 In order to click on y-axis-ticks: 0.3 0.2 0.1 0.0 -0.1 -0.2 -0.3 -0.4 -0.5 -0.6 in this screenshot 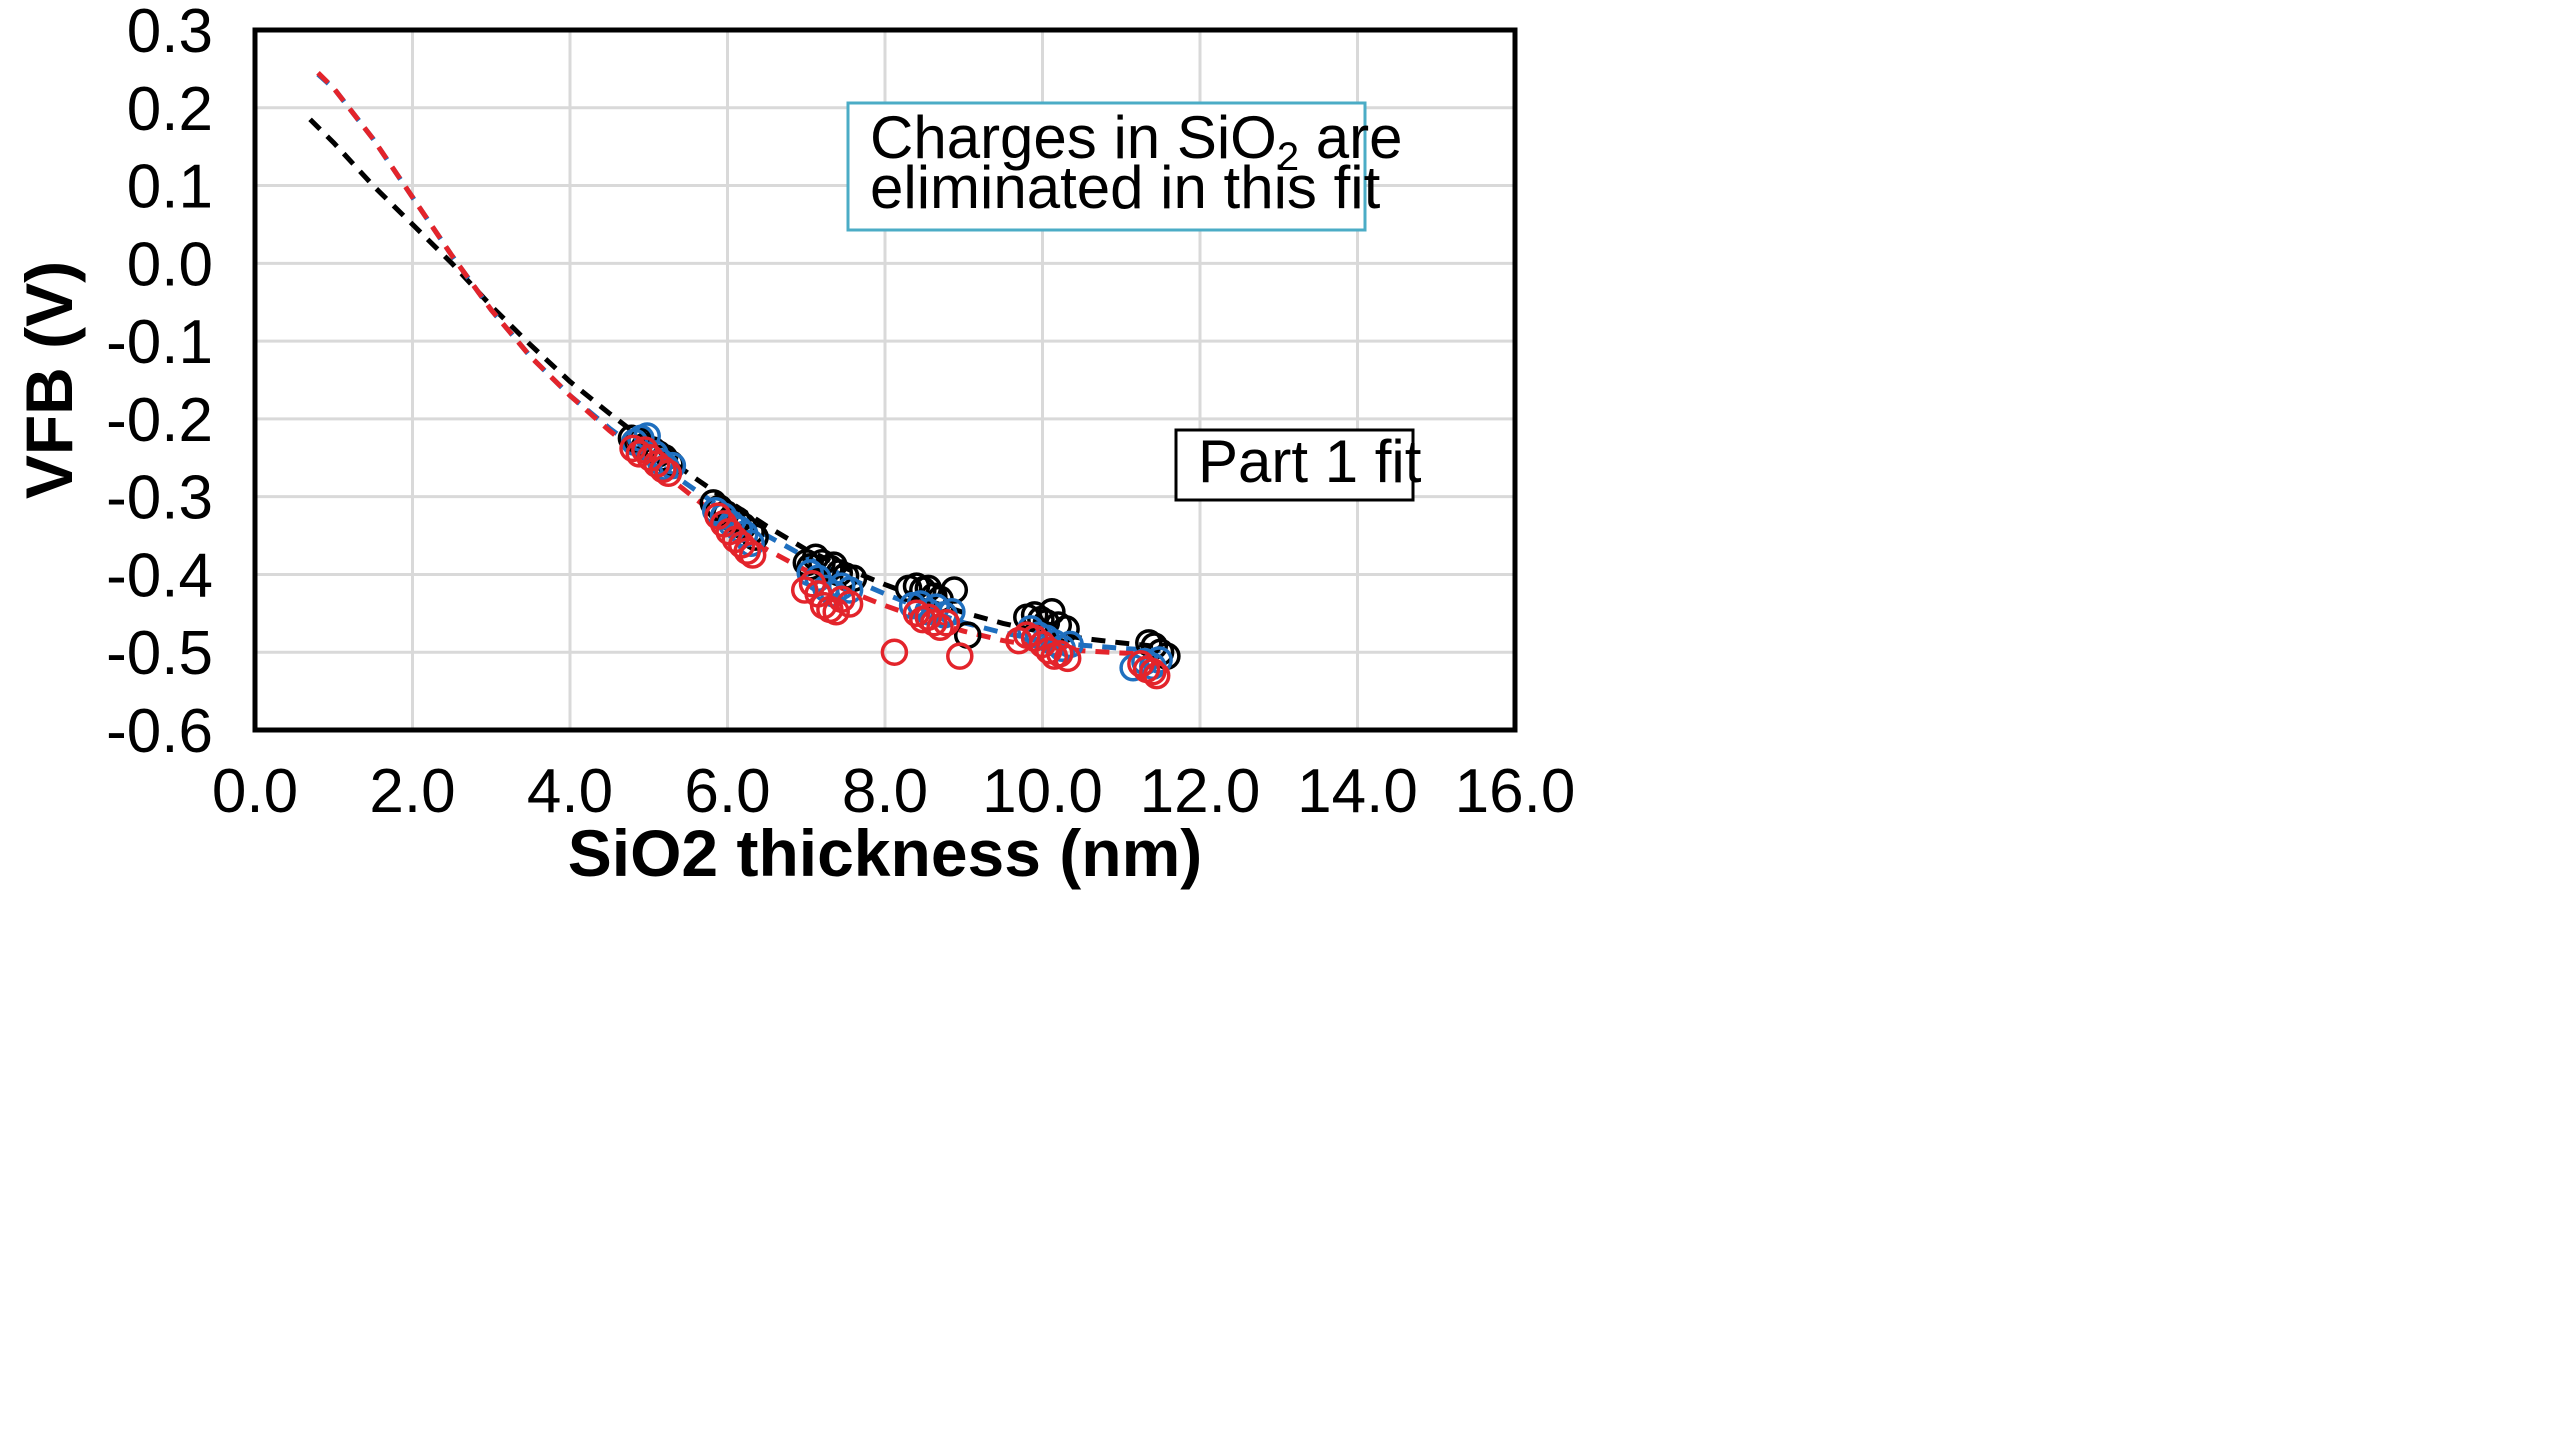, I will do `click(159, 383)`.